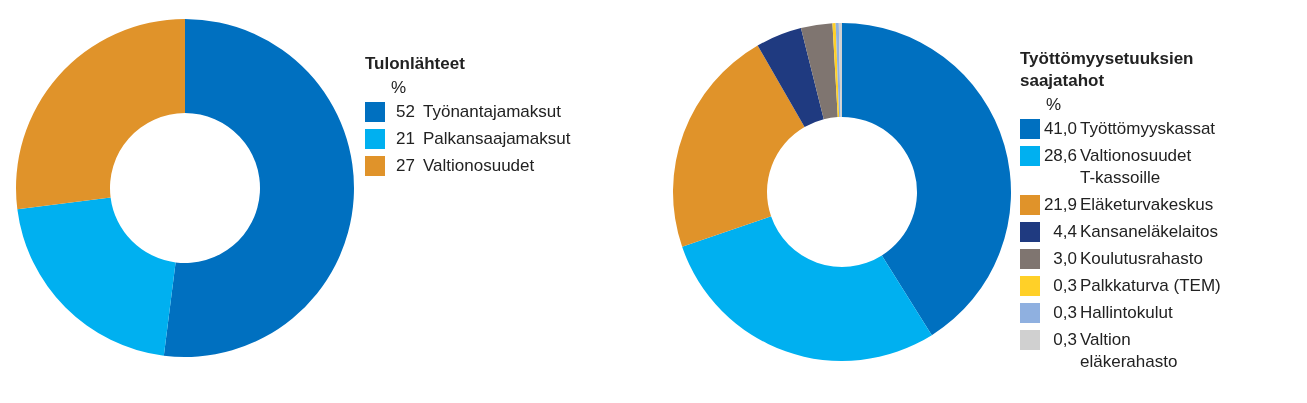 This screenshot has height=403, width=1307. Describe the element at coordinates (1060, 129) in the screenshot. I see `data-label: 41,0` at that location.